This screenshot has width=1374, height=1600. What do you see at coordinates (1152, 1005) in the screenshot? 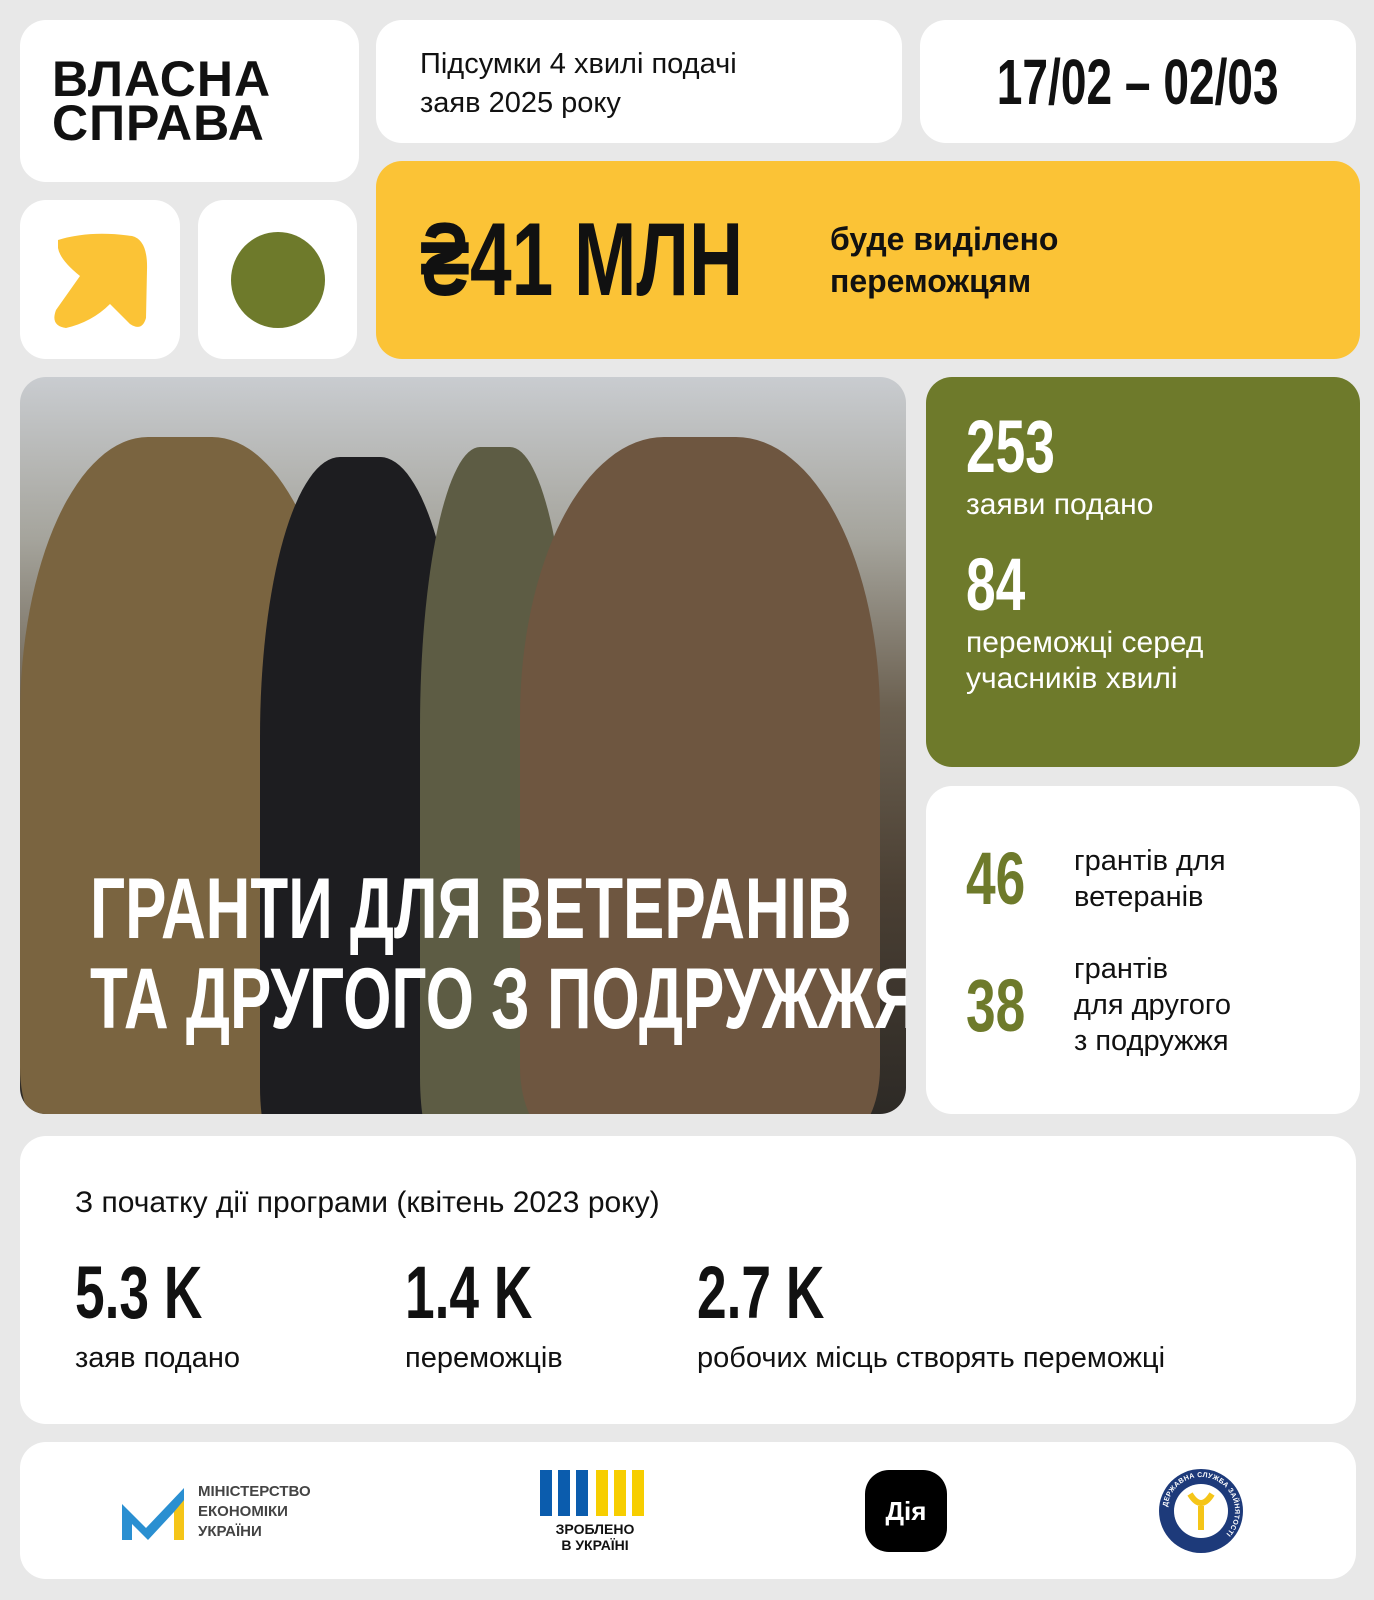
I see `grant-label: для другого` at bounding box center [1152, 1005].